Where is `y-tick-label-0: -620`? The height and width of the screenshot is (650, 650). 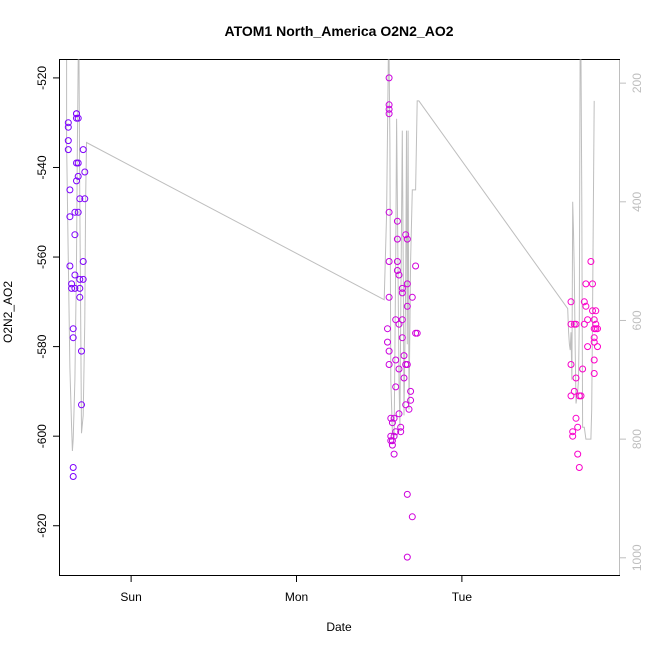 y-tick-label-0: -620 is located at coordinates (42, 525).